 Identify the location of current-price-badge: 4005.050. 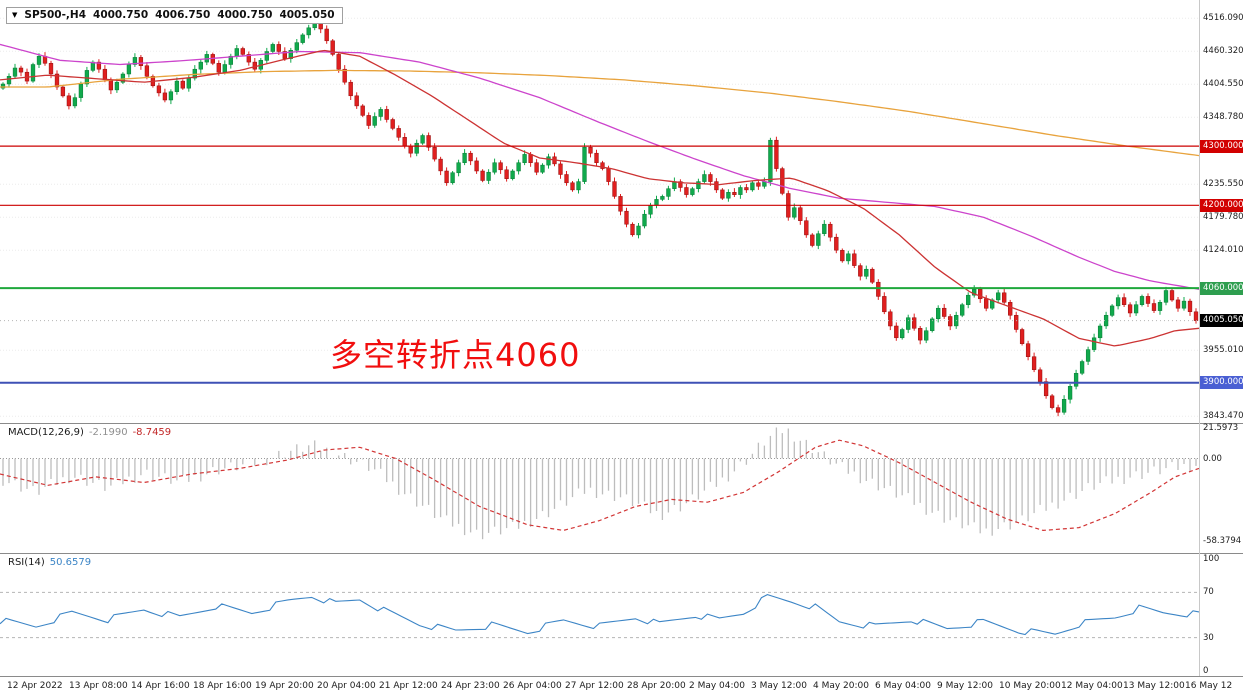
(1221, 321).